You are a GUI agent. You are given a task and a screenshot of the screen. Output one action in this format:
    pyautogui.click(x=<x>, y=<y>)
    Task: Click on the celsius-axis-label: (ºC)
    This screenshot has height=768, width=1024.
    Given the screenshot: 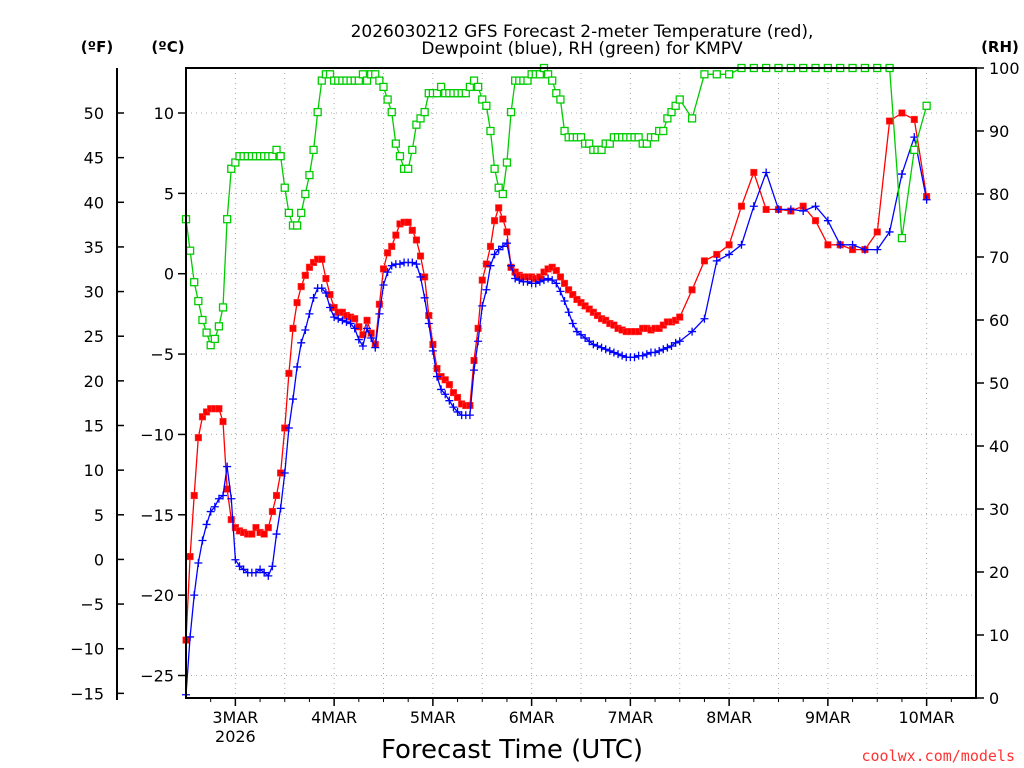 What is the action you would take?
    pyautogui.click(x=167, y=47)
    